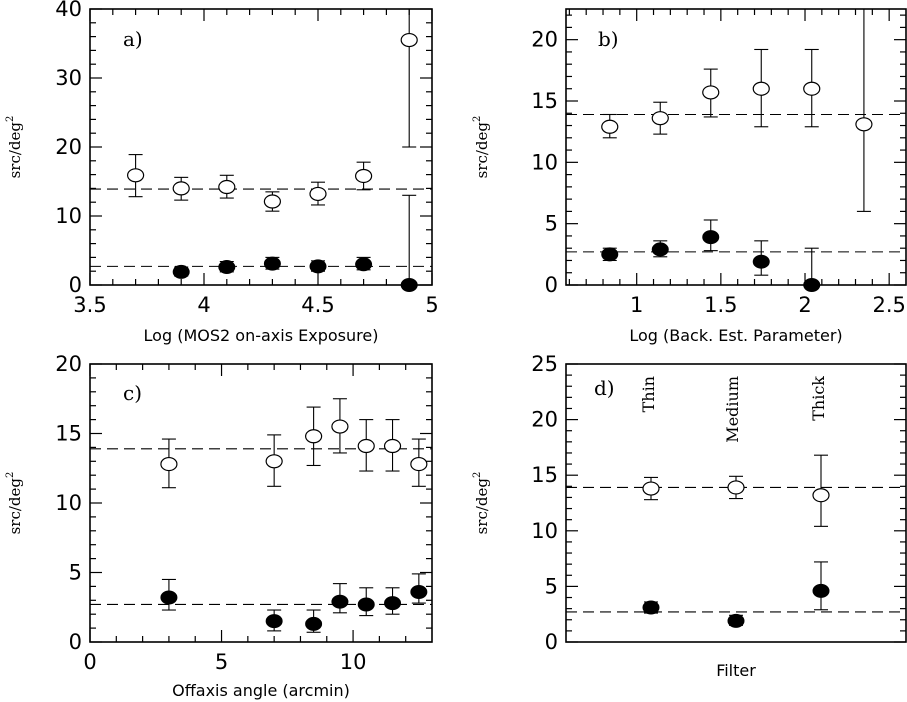 The height and width of the screenshot is (702, 907). Describe the element at coordinates (261, 335) in the screenshot. I see `x-axis-title: Log (MOS2 on-axis Exposure)` at that location.